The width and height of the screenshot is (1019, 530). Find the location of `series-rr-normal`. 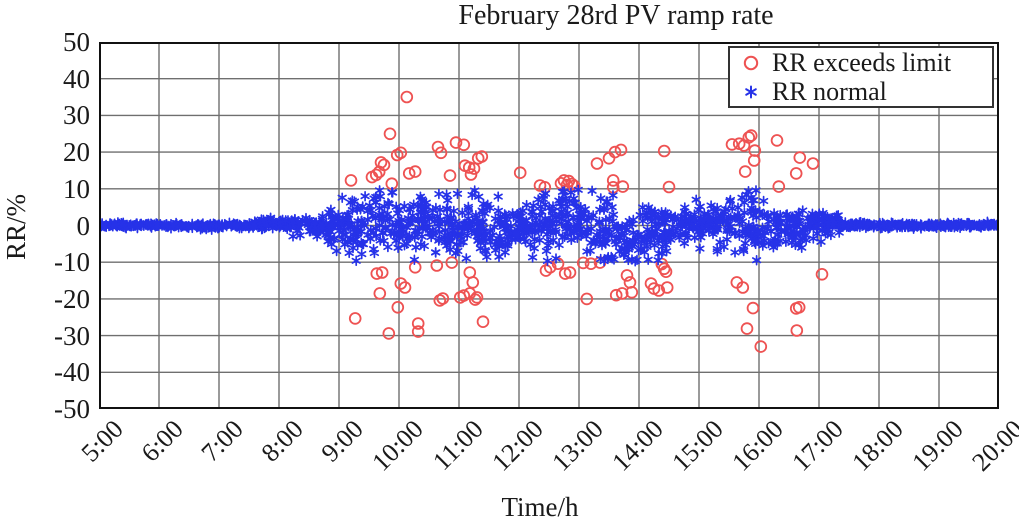

series-rr-normal is located at coordinates (549, 225).